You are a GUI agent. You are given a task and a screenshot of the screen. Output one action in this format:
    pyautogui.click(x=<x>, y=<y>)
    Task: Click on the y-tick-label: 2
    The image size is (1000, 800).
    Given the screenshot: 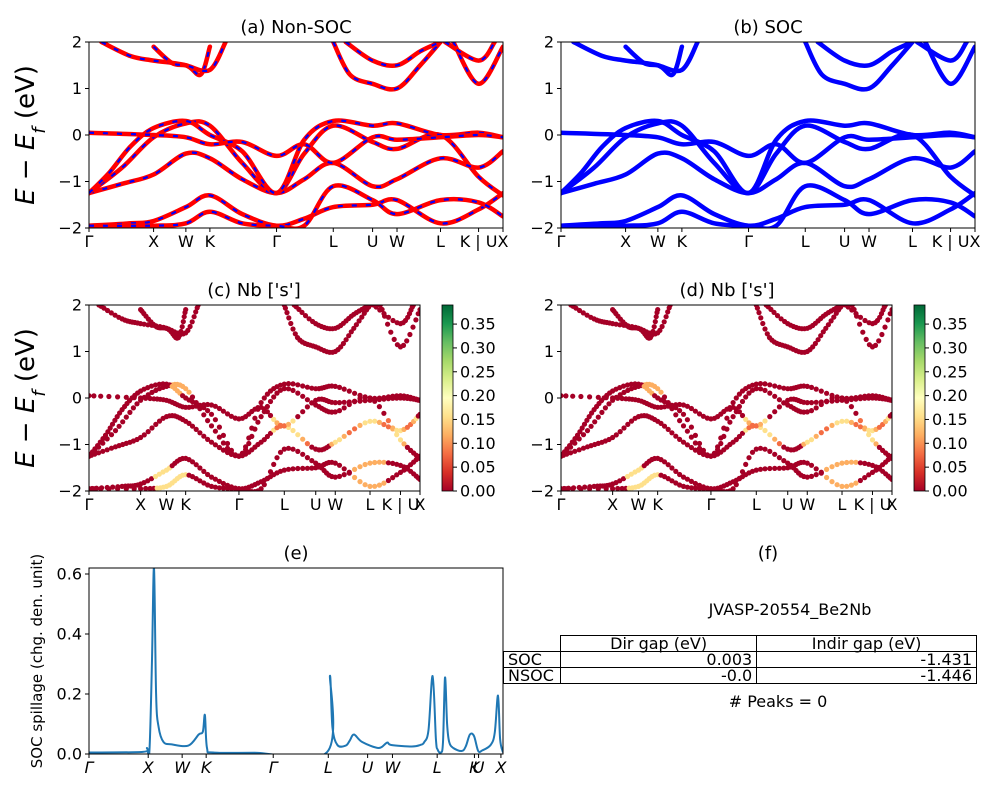 What is the action you would take?
    pyautogui.click(x=549, y=305)
    